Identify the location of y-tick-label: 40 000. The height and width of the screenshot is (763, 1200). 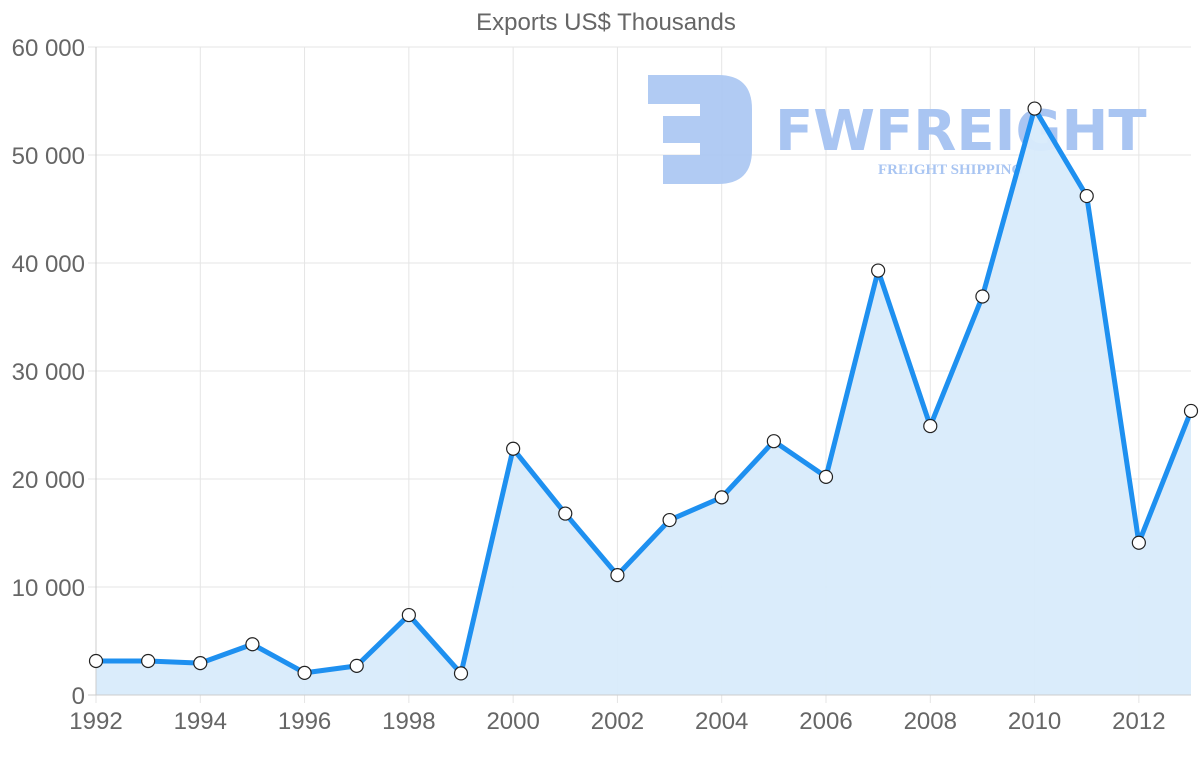
(48, 264).